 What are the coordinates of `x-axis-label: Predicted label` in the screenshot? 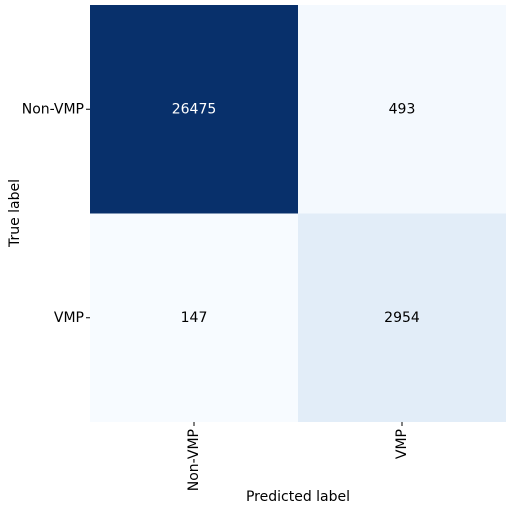 It's located at (298, 497).